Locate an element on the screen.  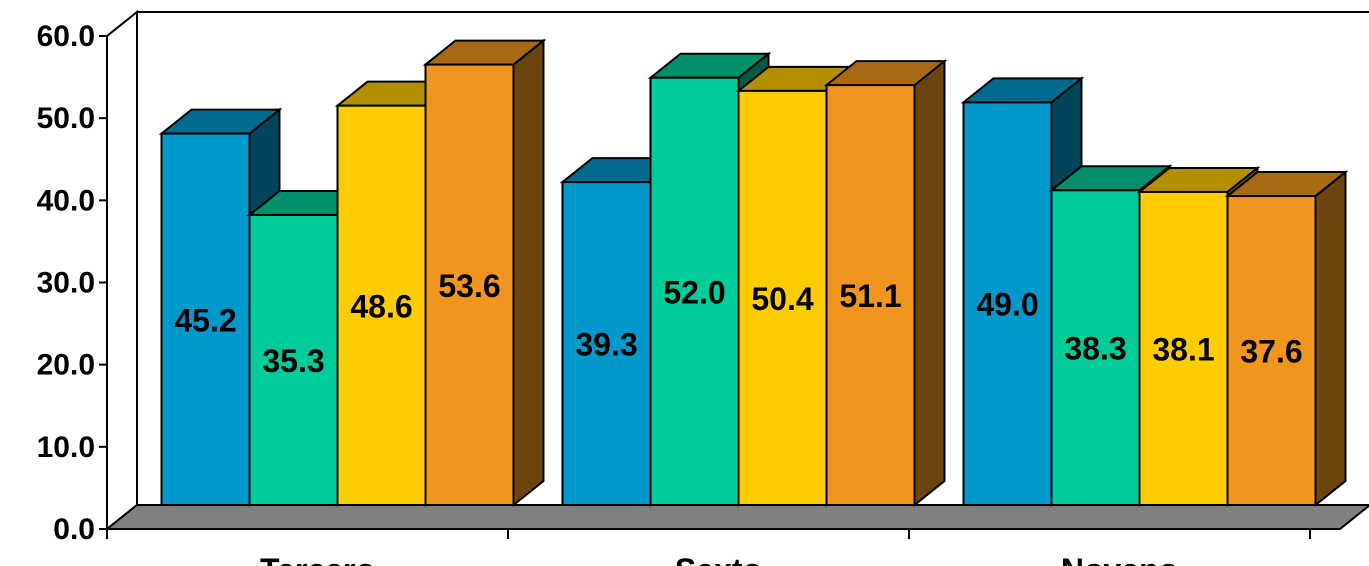
data-label: 52.0 is located at coordinates (694, 292).